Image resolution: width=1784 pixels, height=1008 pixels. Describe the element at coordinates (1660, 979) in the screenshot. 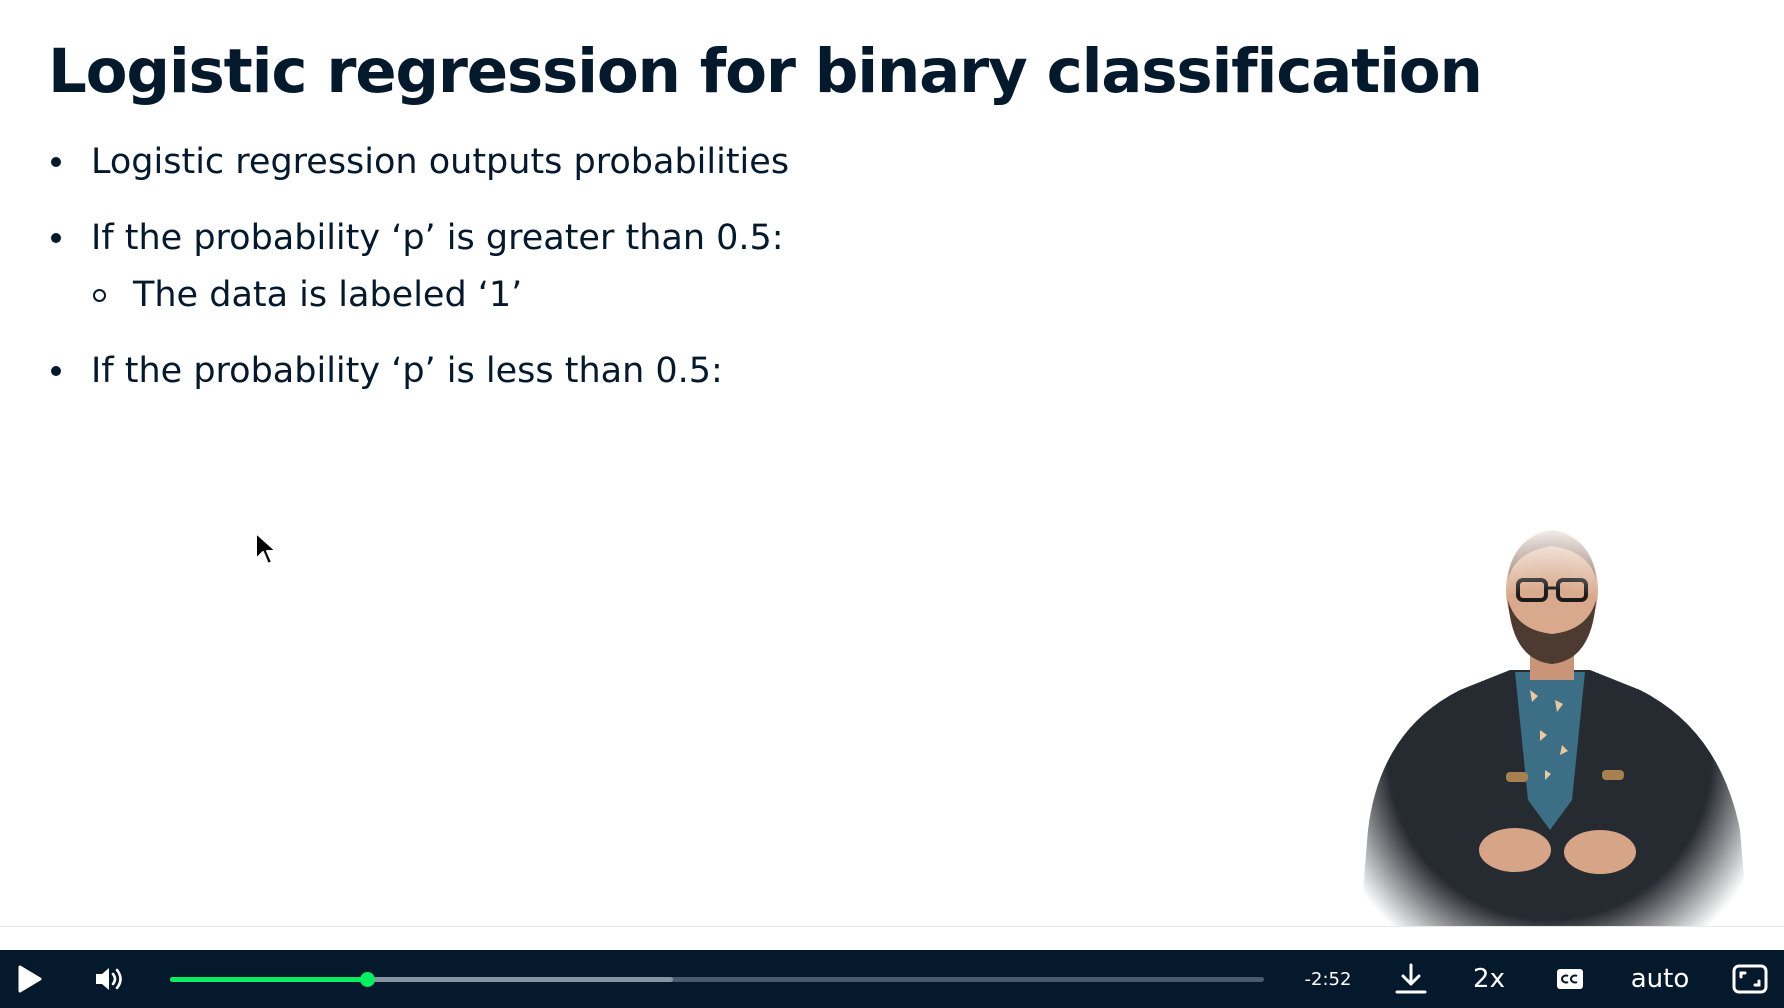

I see `quality-selector: auto` at that location.